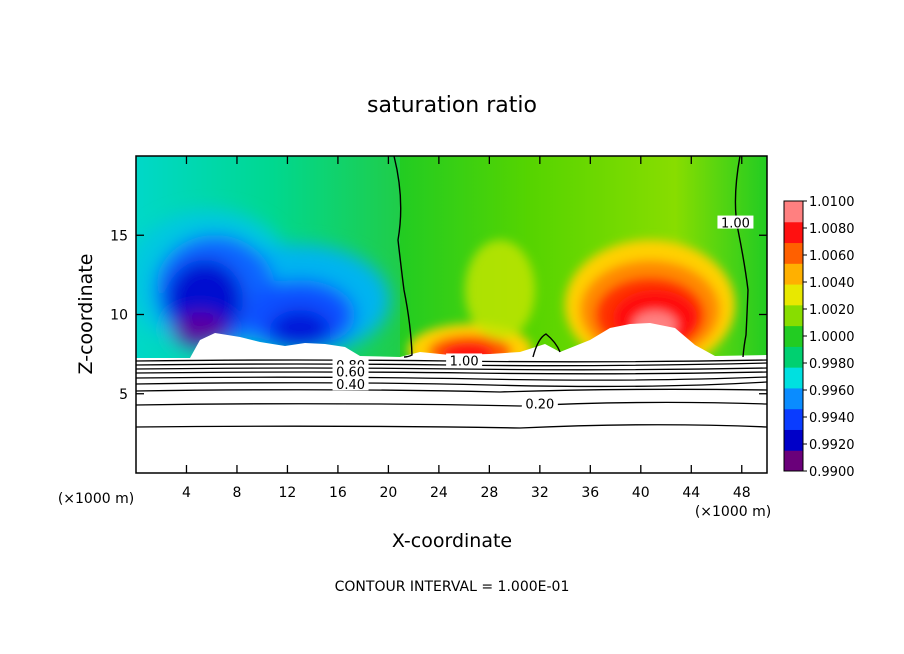 This screenshot has height=654, width=904. Describe the element at coordinates (263, 282) in the screenshot. I see `dry-anomaly` at that location.